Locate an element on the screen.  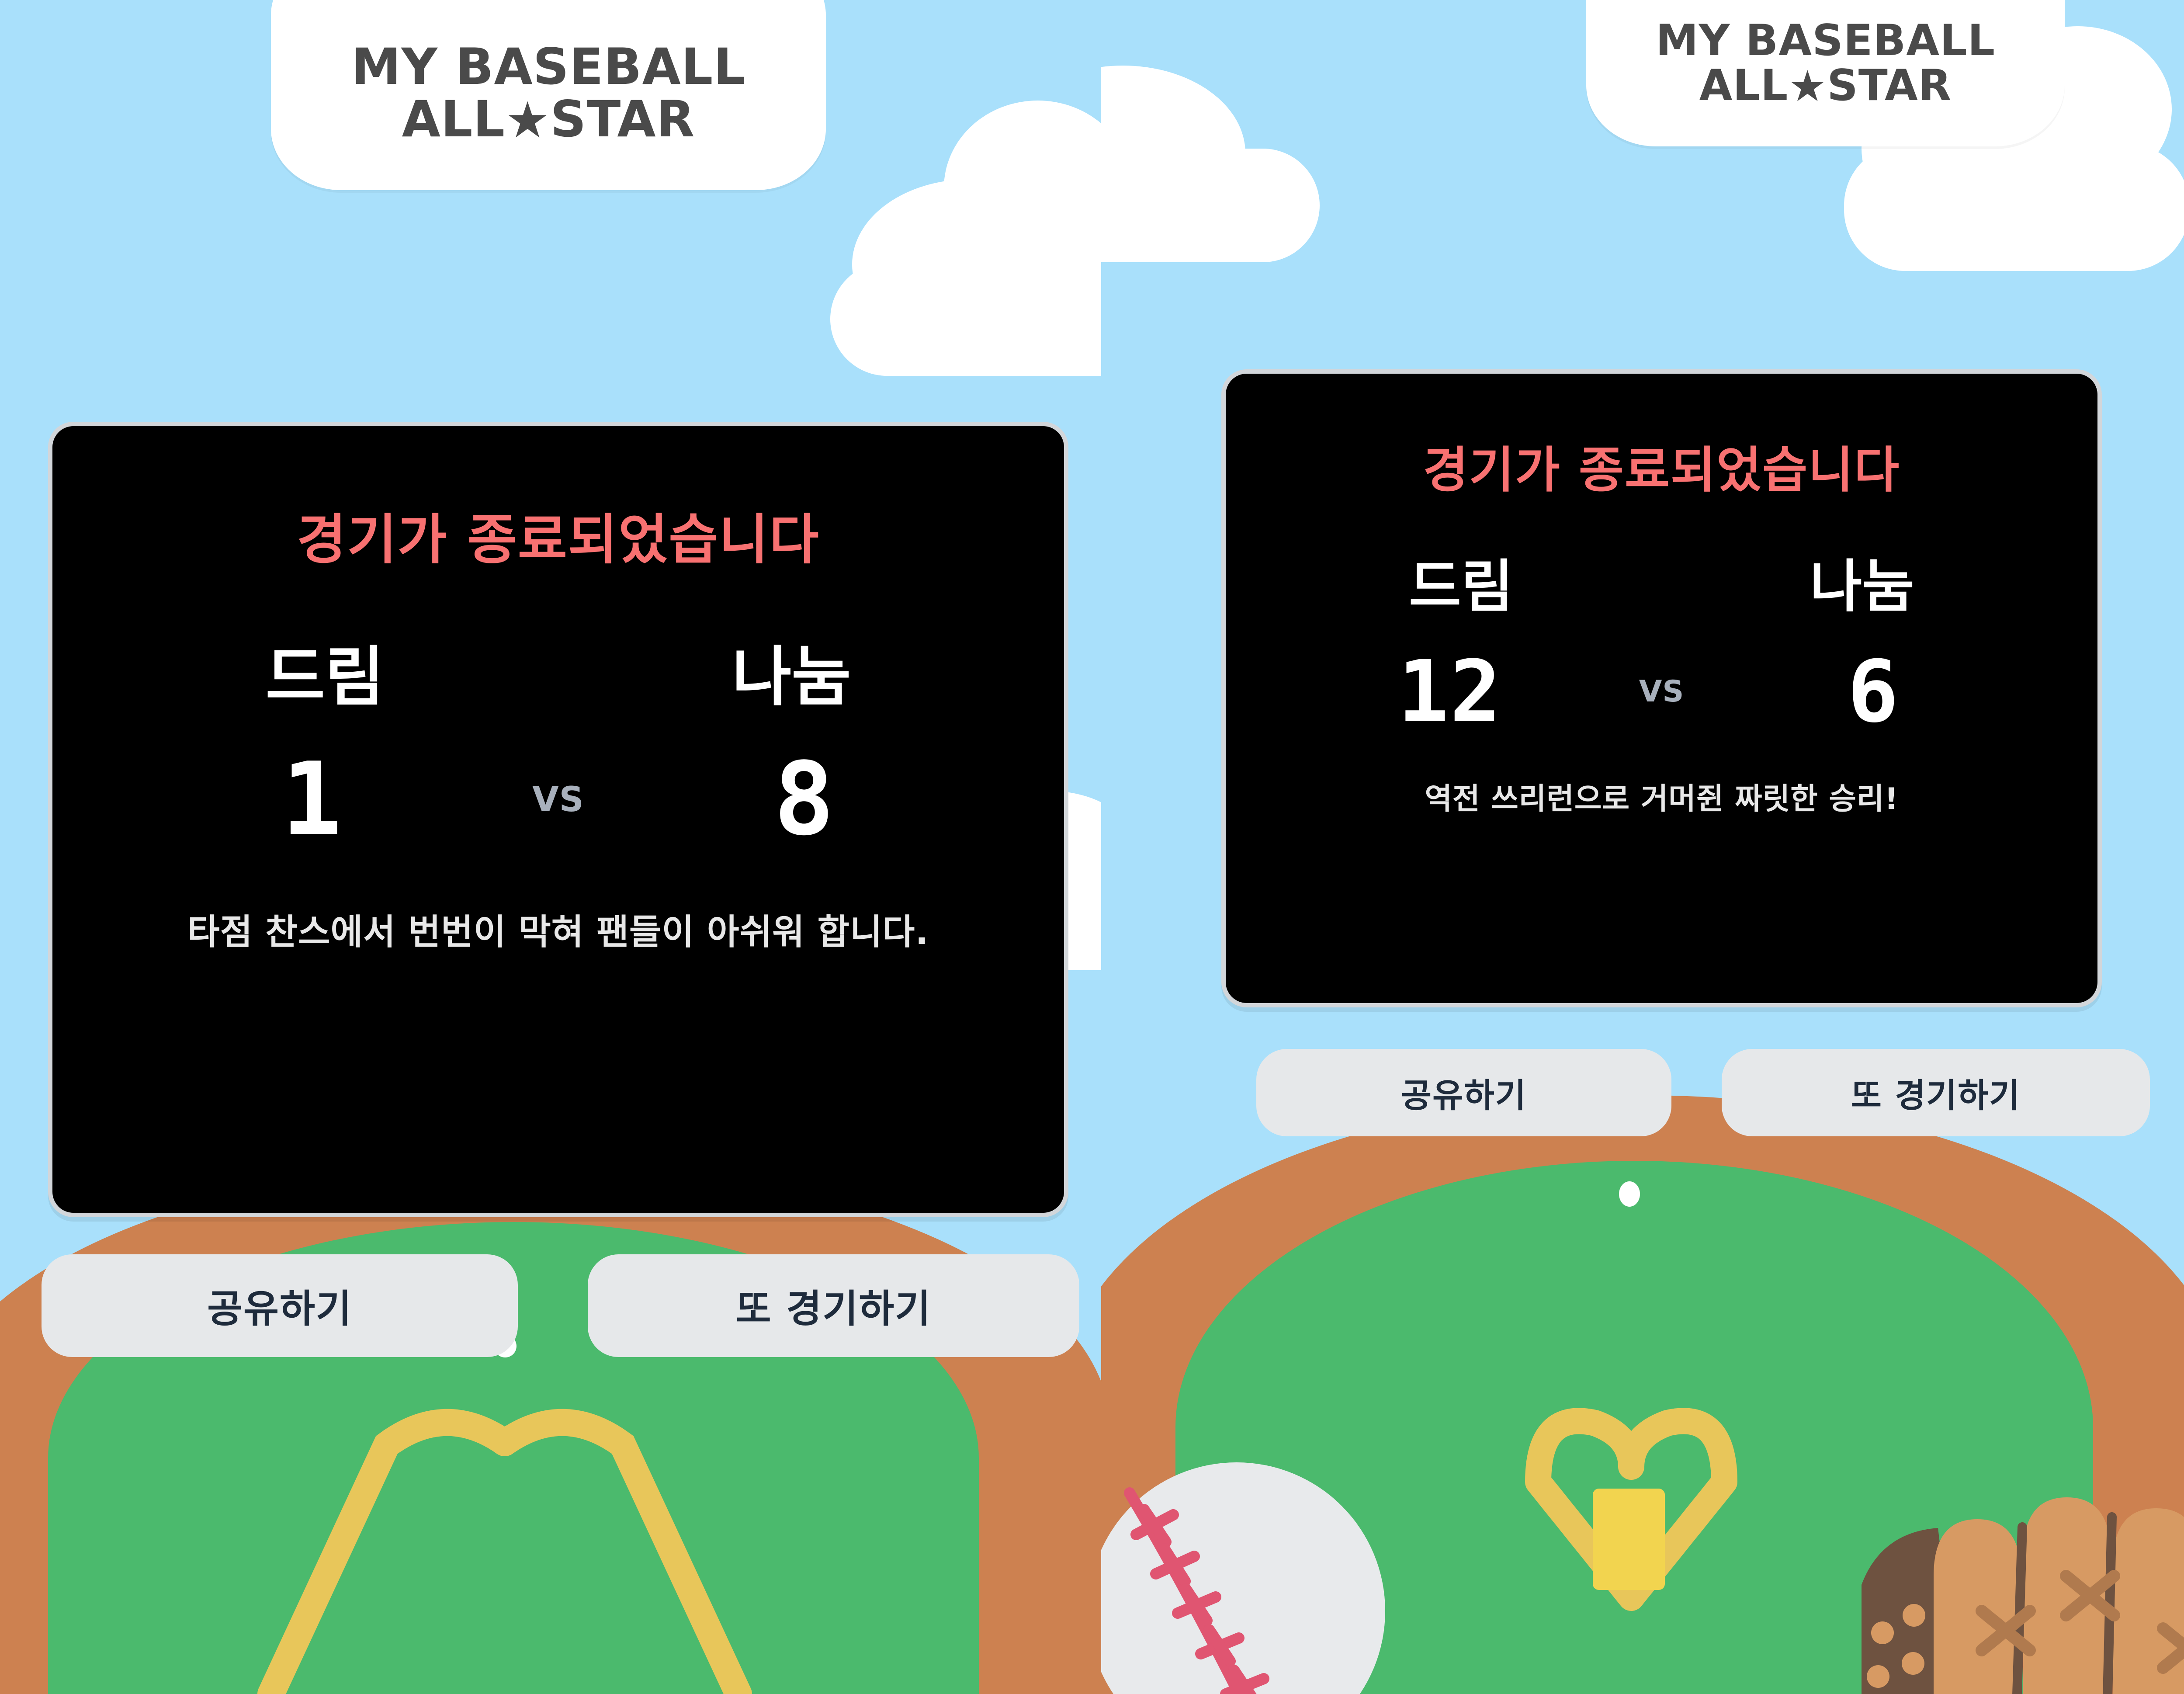
away-team-score: 8 is located at coordinates (804, 800).